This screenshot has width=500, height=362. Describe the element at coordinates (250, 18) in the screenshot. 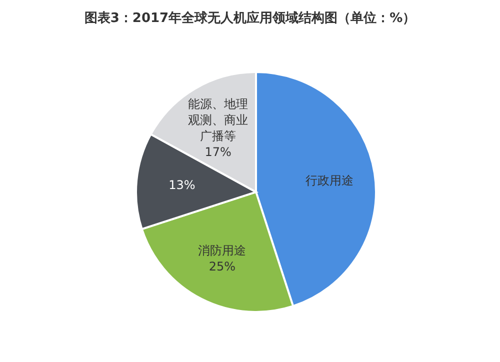

I see `chart-title: 图表3：2017年全球无人机应用领域结构图（单位：%）` at that location.